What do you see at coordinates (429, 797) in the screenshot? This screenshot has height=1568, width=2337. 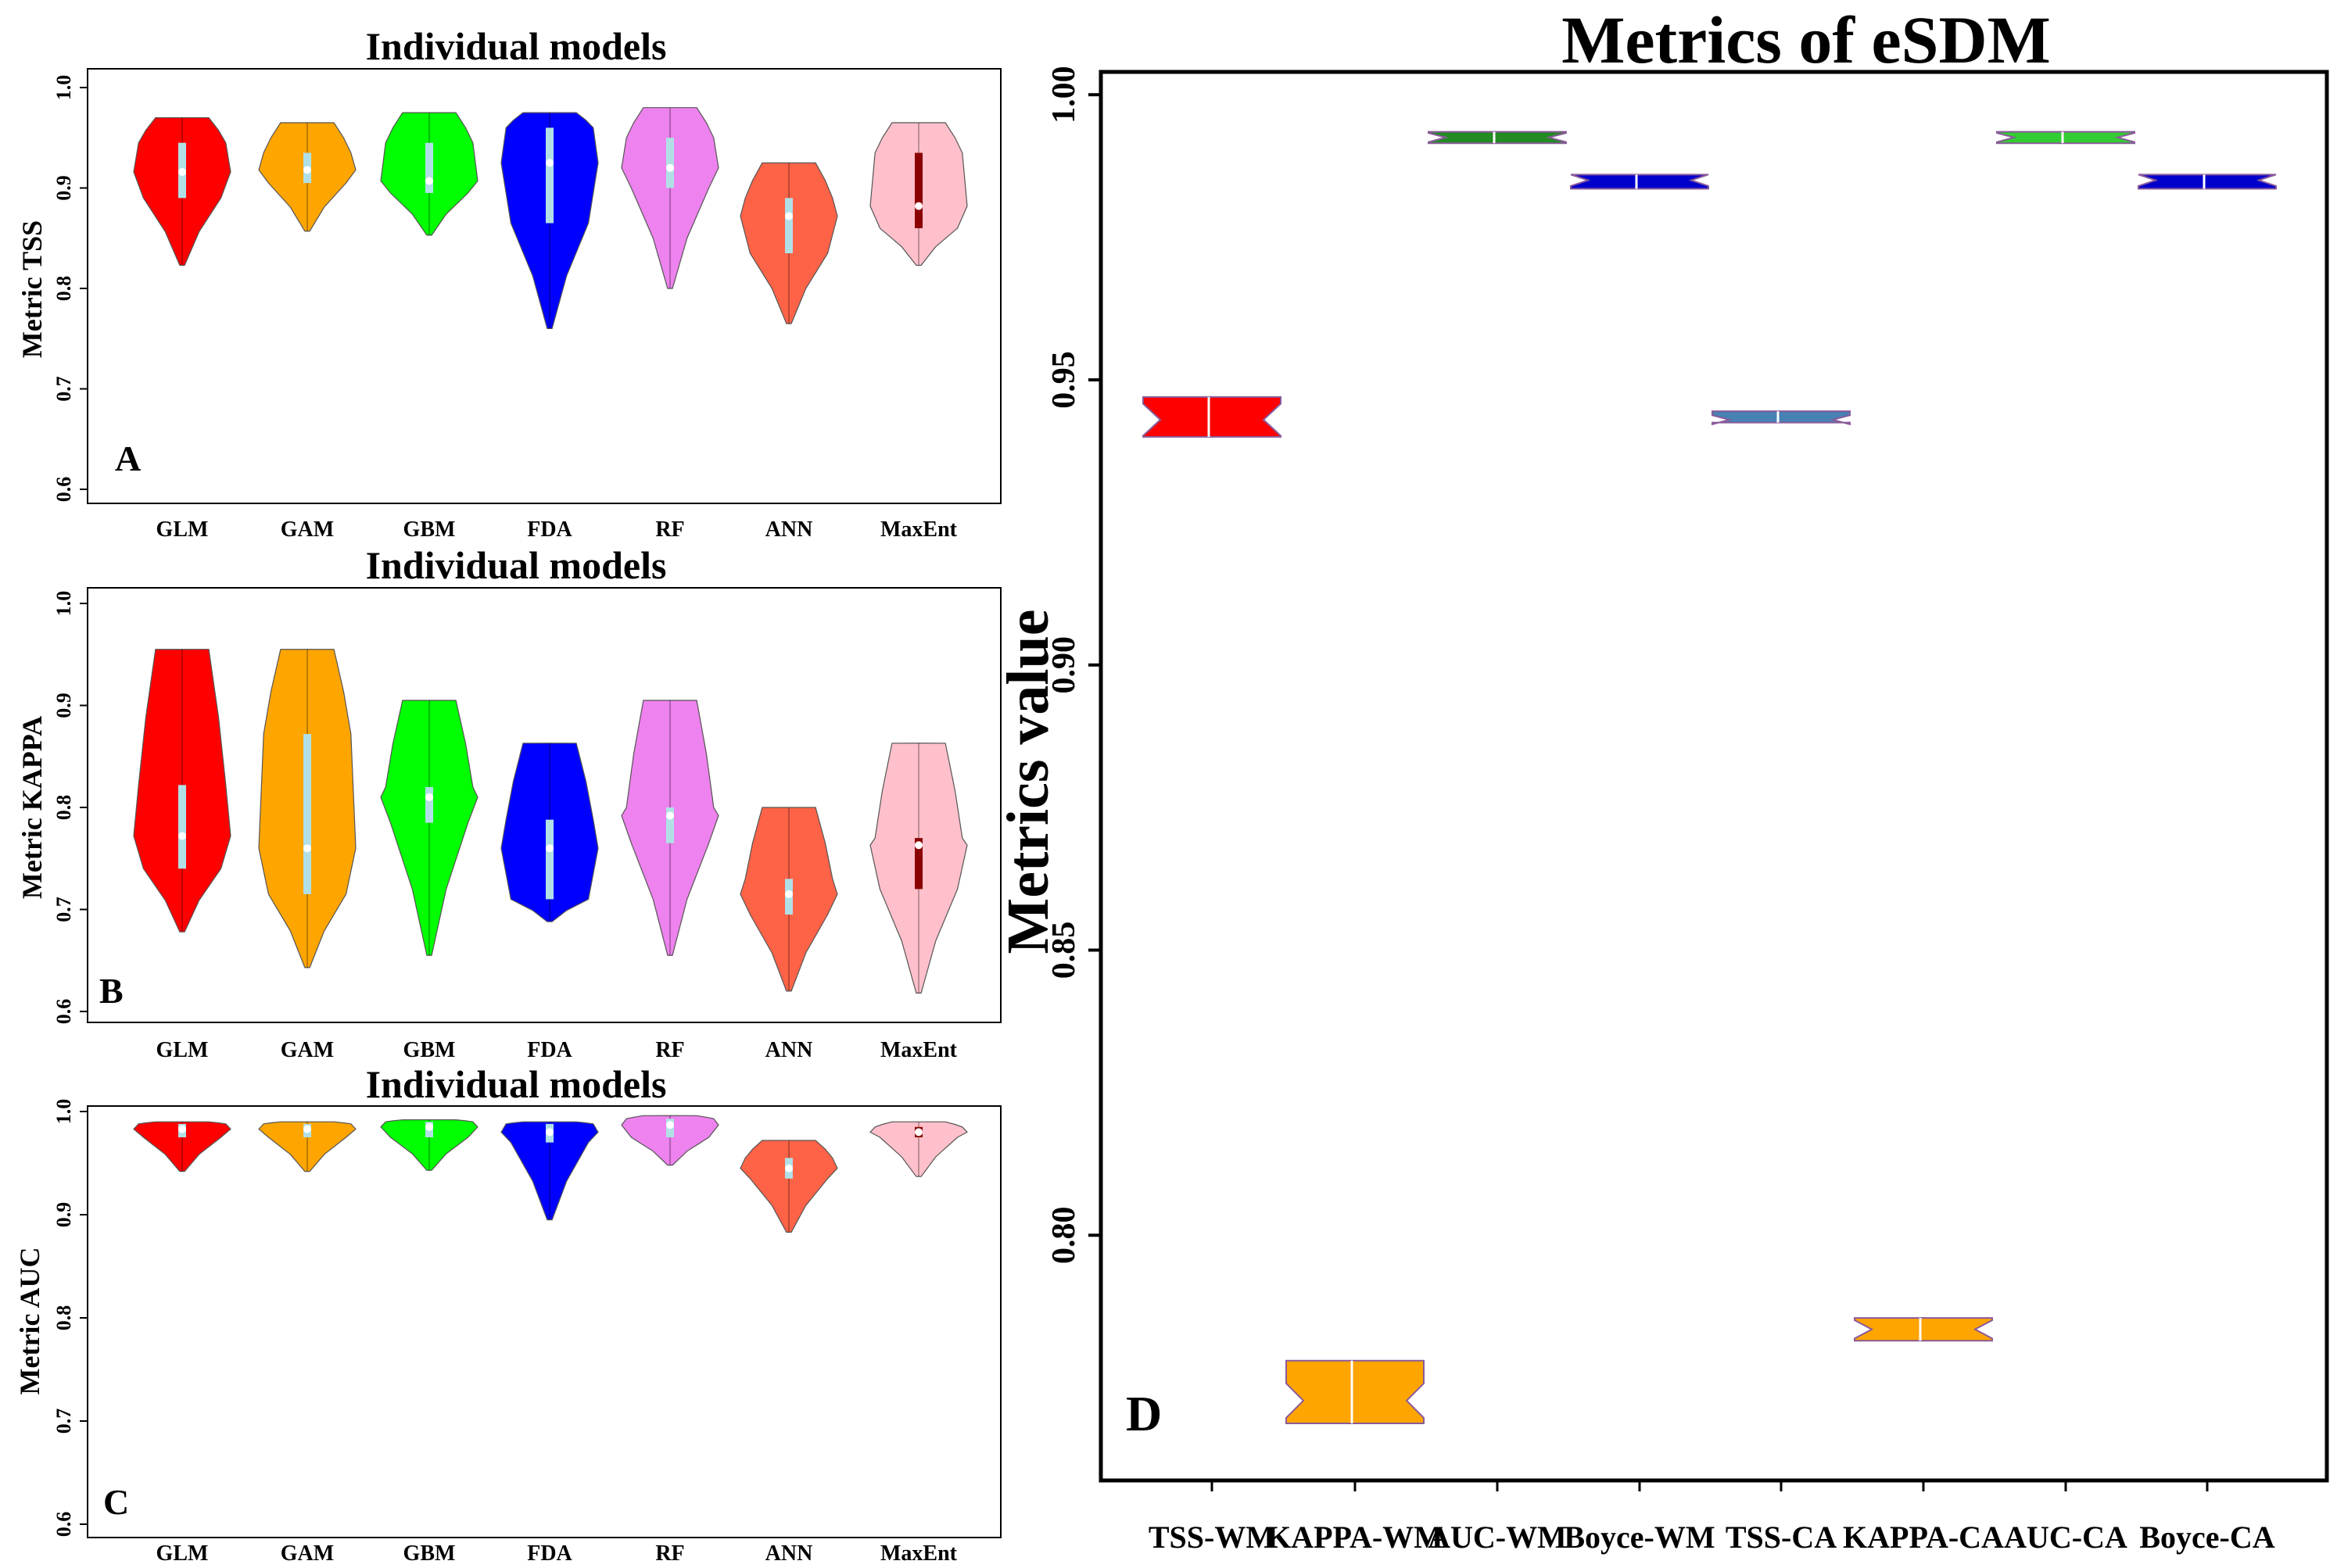 I see `panel-b-median-gbm` at bounding box center [429, 797].